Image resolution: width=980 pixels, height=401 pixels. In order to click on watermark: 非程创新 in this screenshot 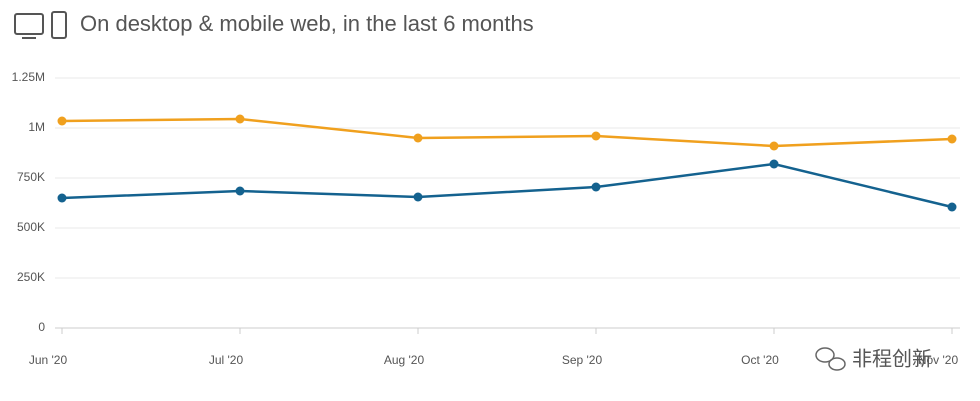, I will do `click(892, 358)`.